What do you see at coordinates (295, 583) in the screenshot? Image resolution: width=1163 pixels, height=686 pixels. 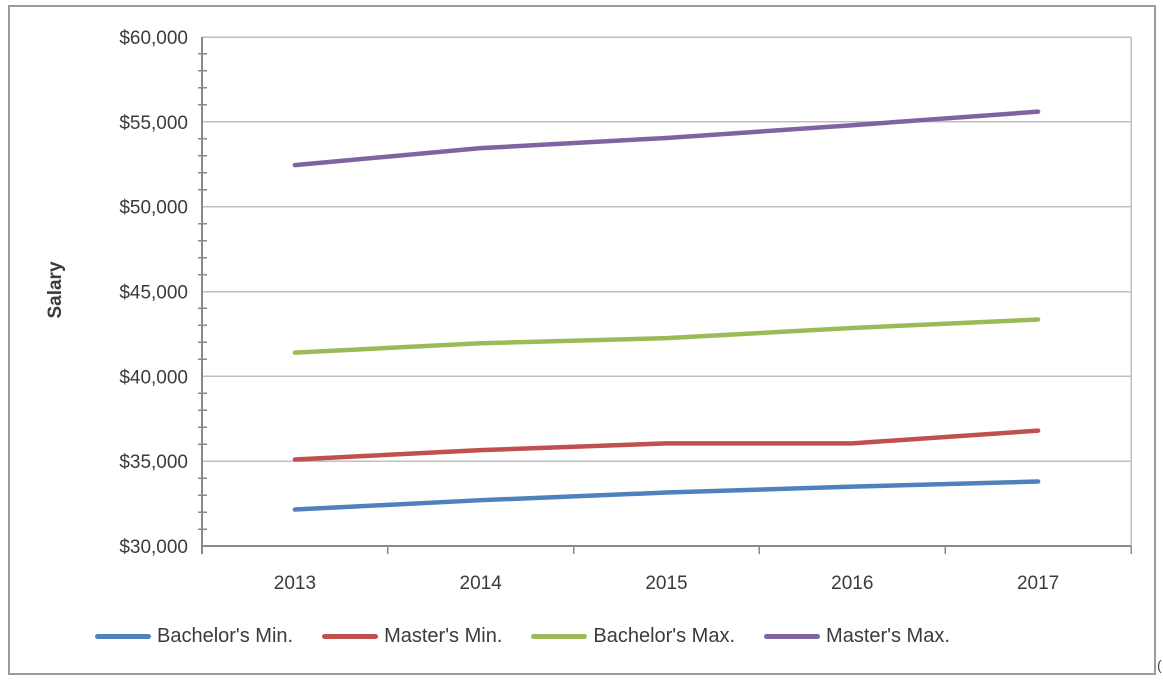 I see `x-tick-label: 2013` at bounding box center [295, 583].